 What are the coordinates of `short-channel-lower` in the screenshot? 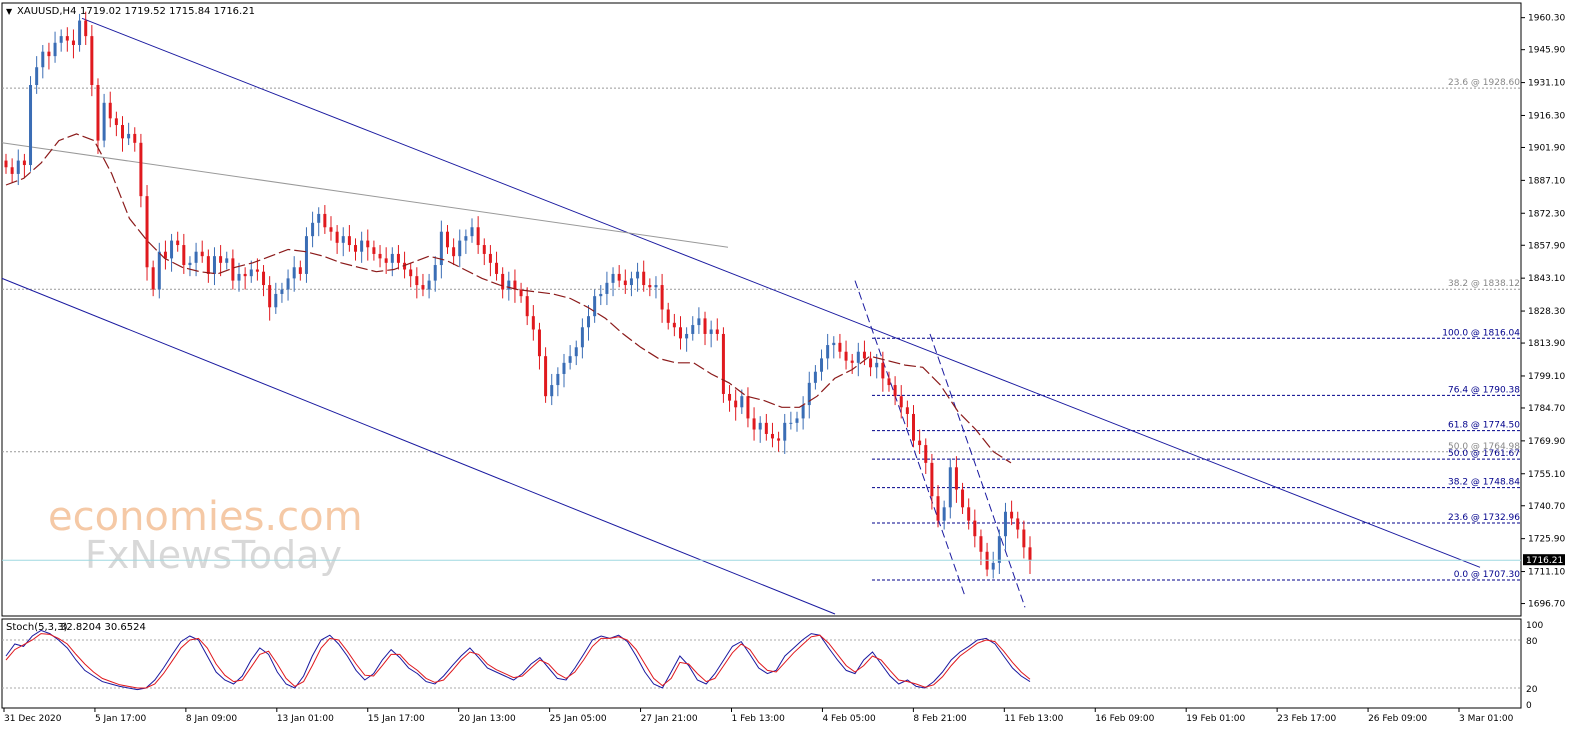 It's located at (977, 470).